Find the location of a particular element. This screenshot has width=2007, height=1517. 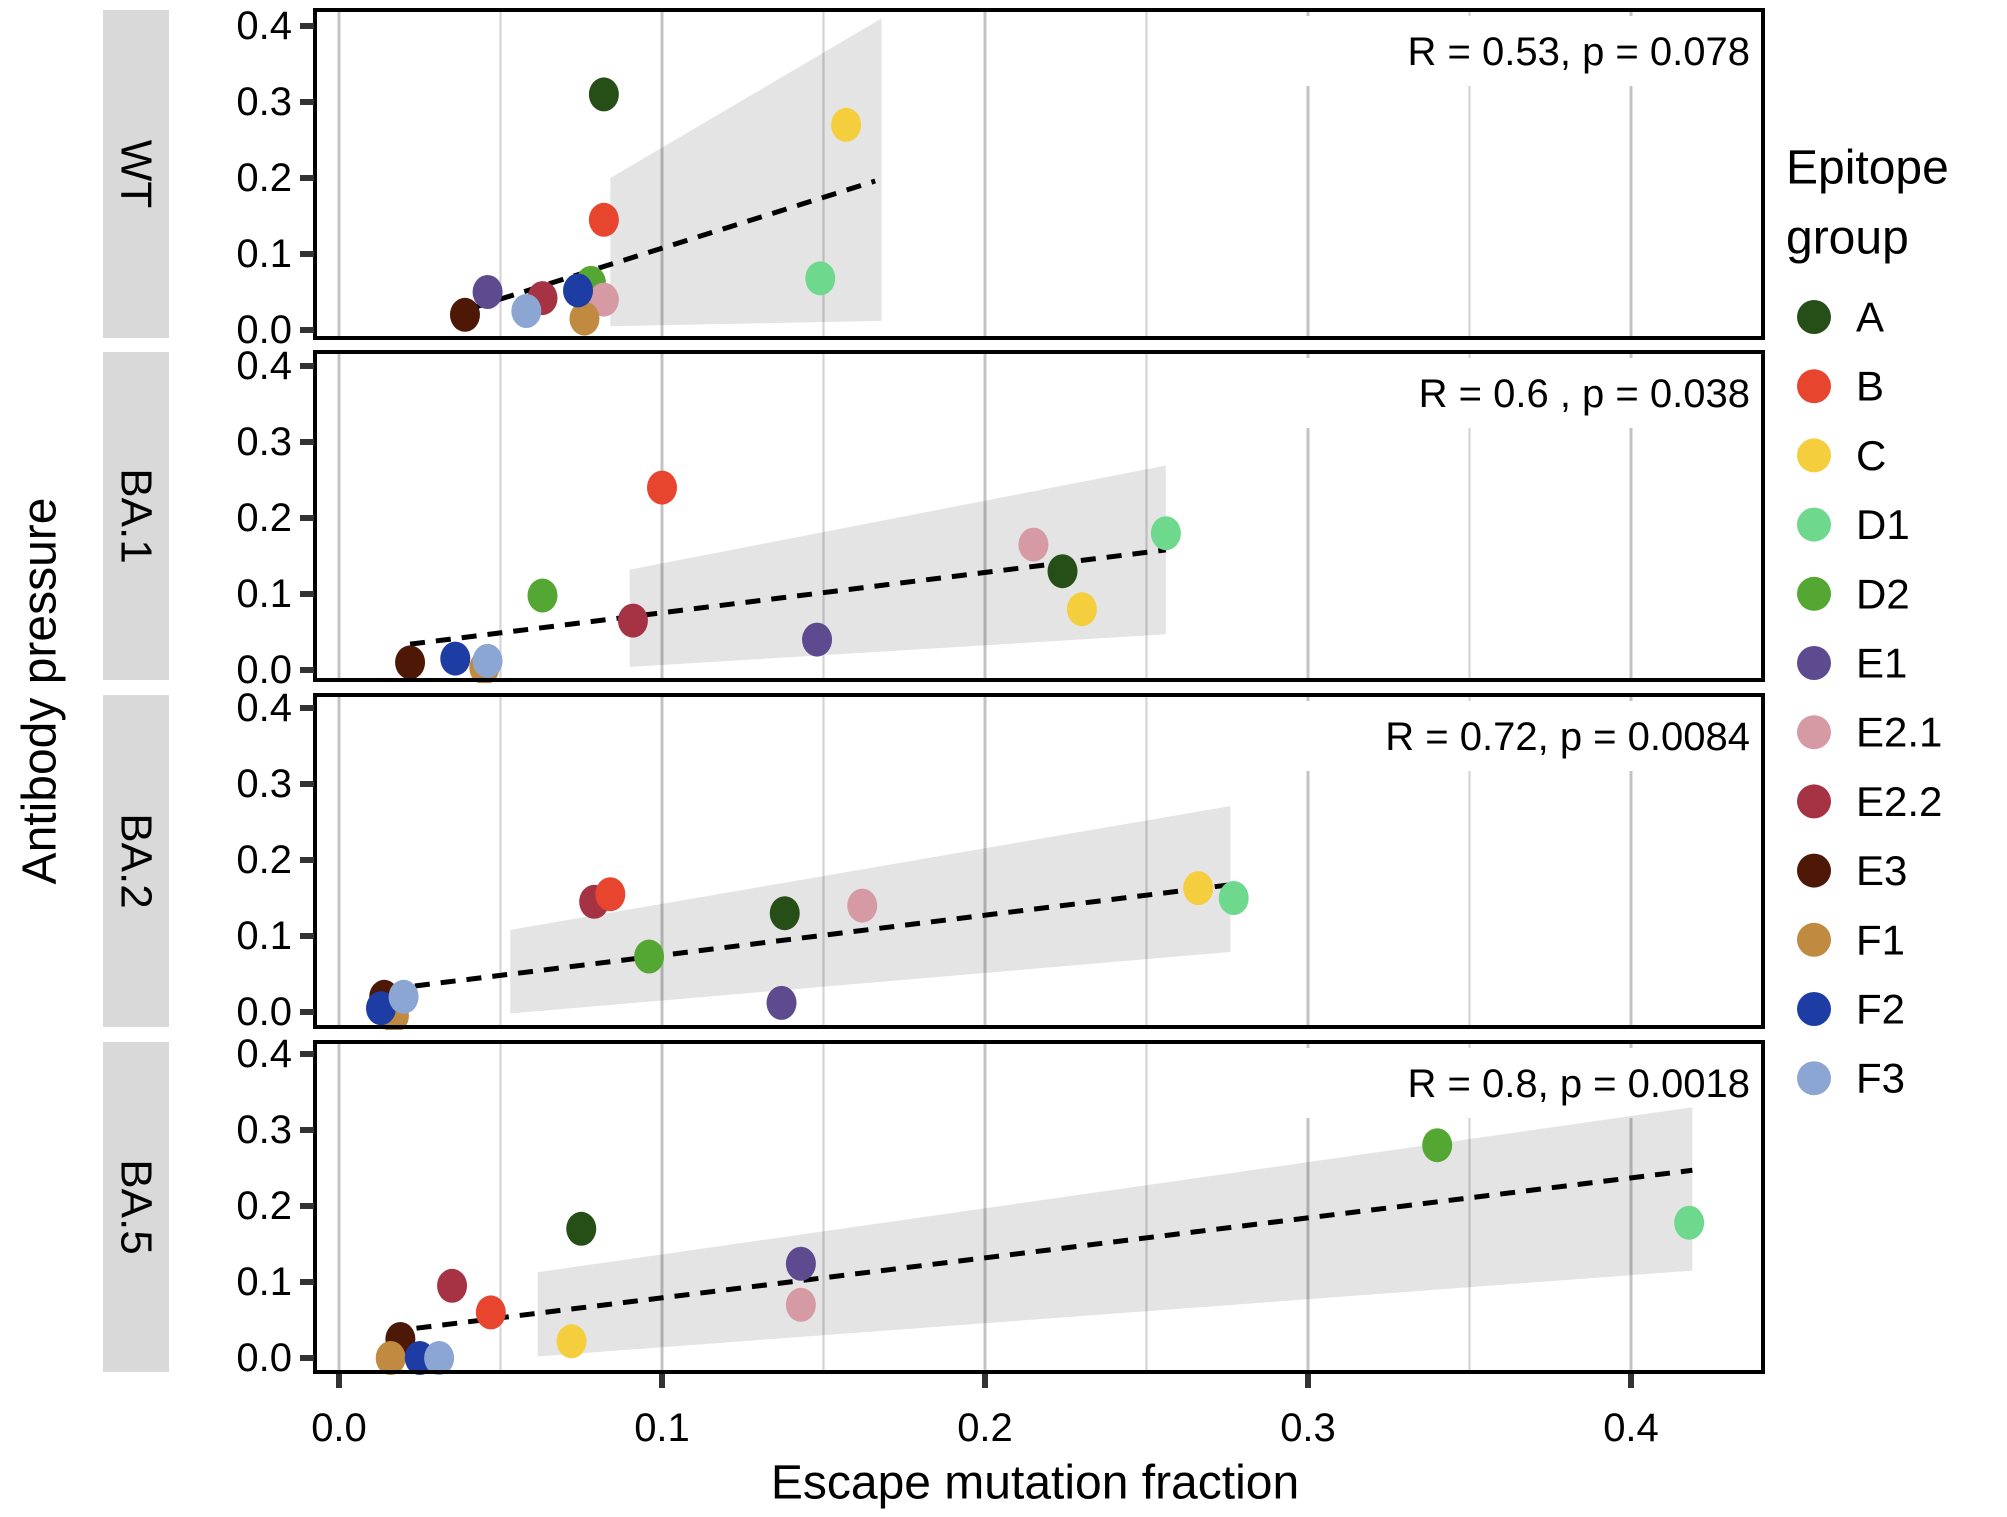

legend-label-A: A is located at coordinates (1870, 317).